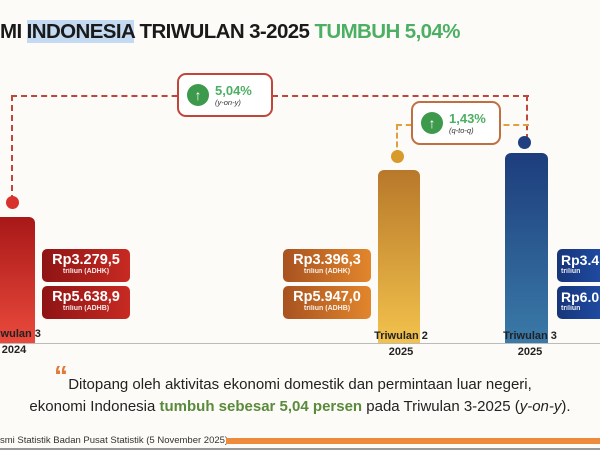 This screenshot has height=450, width=600. I want to click on value-adhk: Rp3.396,3 triliun (ADHK), so click(327, 265).